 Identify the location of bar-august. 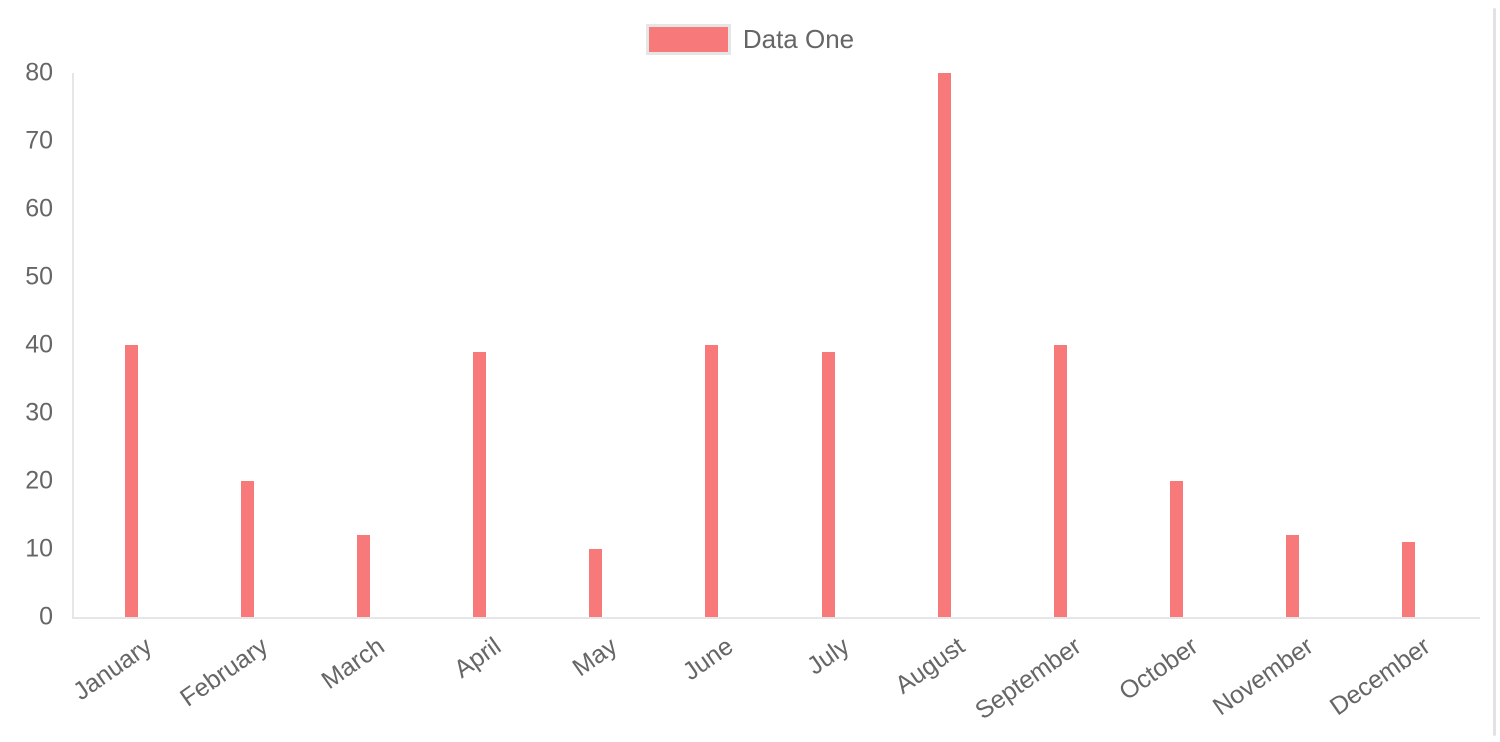
(944, 345).